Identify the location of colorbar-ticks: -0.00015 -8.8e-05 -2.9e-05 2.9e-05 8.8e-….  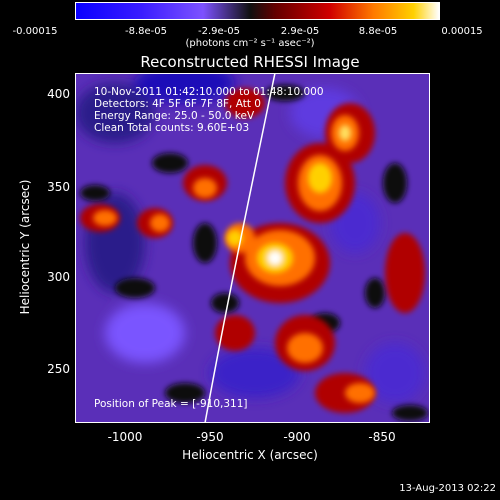
(250, 28).